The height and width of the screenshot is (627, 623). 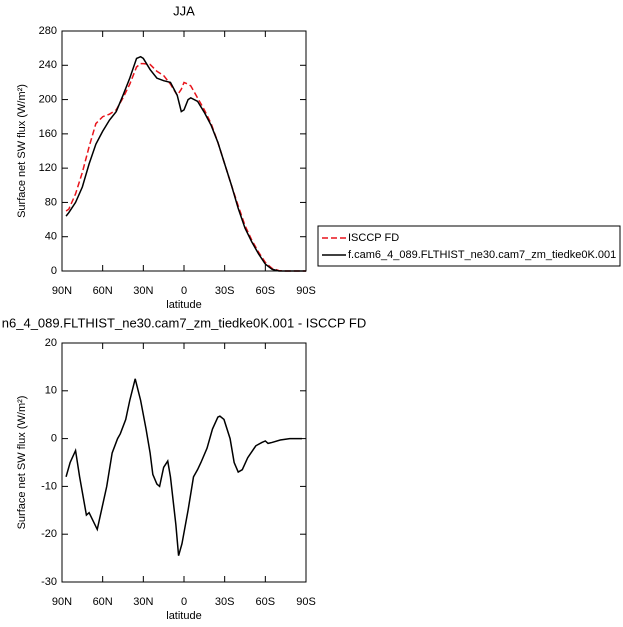 What do you see at coordinates (48, 168) in the screenshot?
I see `y-tick-label: 120` at bounding box center [48, 168].